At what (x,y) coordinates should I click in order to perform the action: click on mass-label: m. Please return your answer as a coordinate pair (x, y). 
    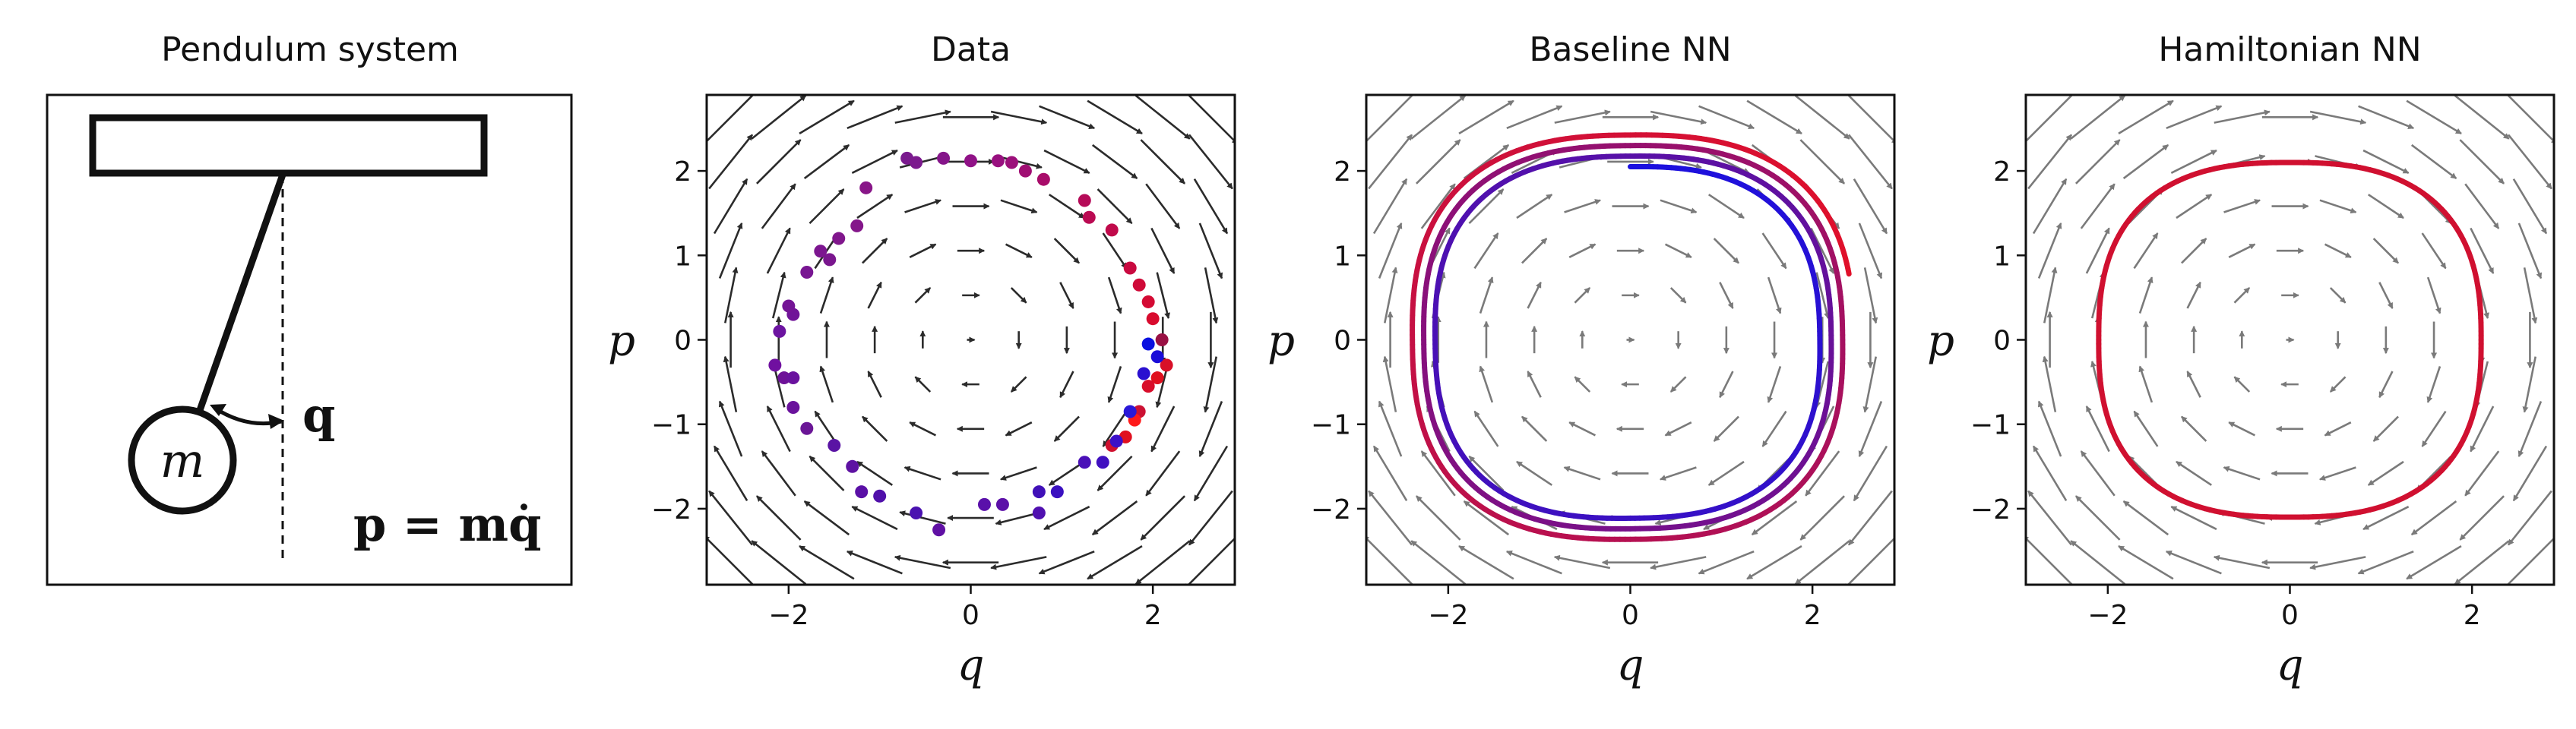
    Looking at the image, I should click on (182, 460).